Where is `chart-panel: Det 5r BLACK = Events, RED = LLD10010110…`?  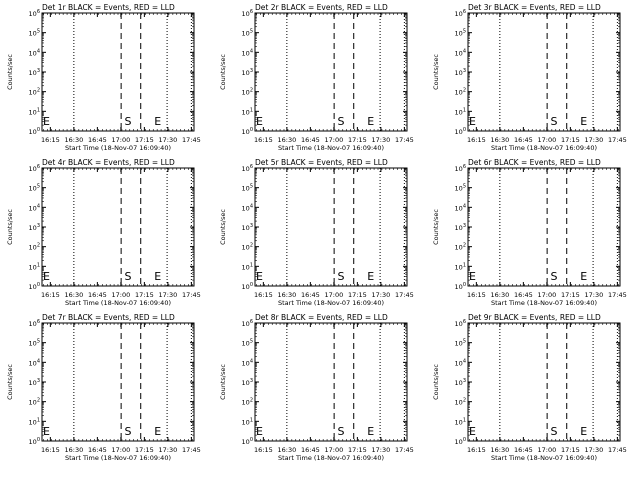 chart-panel: Det 5r BLACK = Events, RED = LLD10010110… is located at coordinates (316, 232).